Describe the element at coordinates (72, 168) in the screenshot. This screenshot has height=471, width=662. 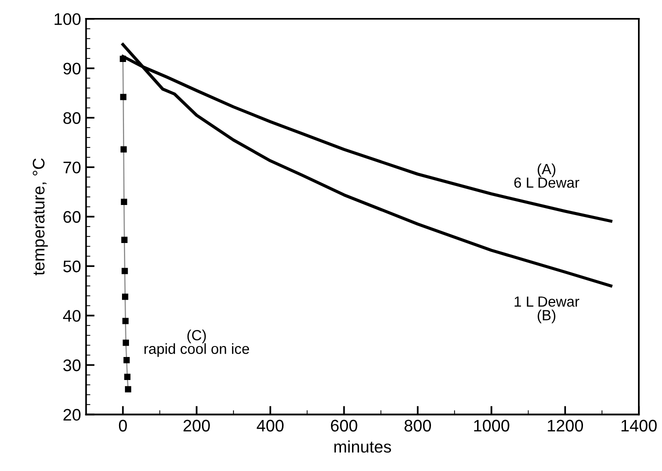
I see `y-tick-label: 70` at that location.